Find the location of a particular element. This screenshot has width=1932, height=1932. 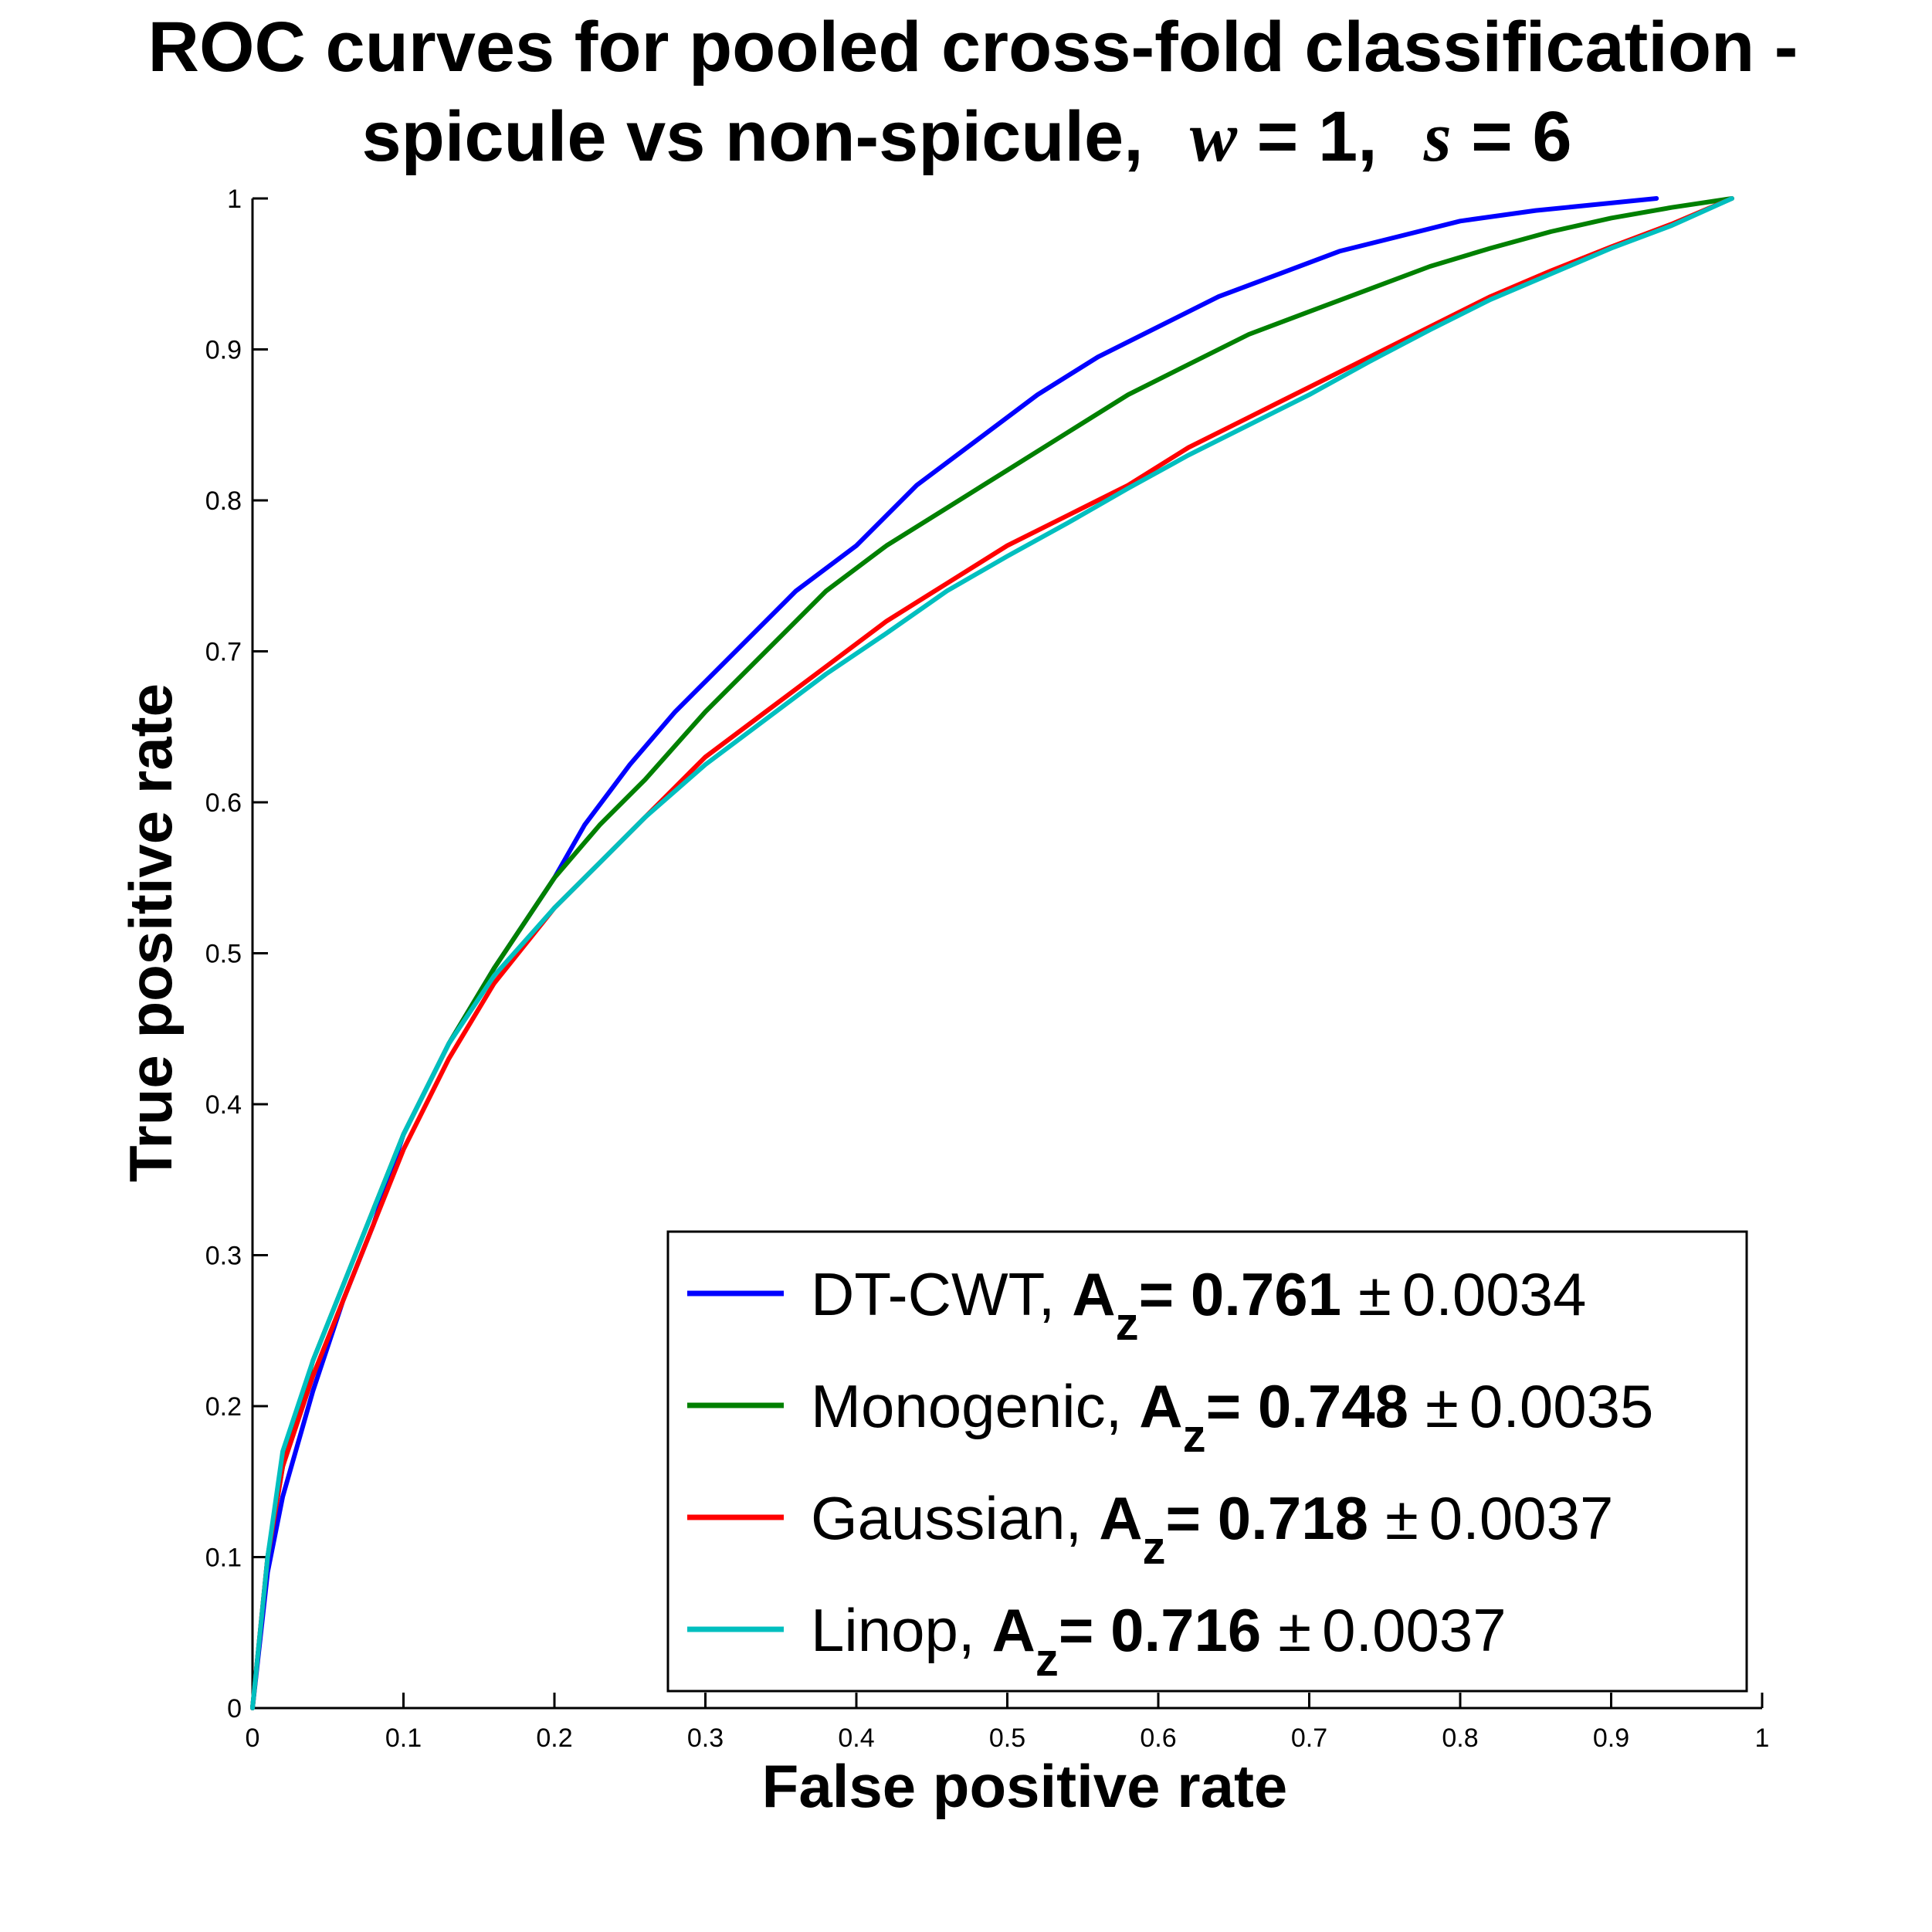

x-tick-label: 0.3 is located at coordinates (705, 1738).